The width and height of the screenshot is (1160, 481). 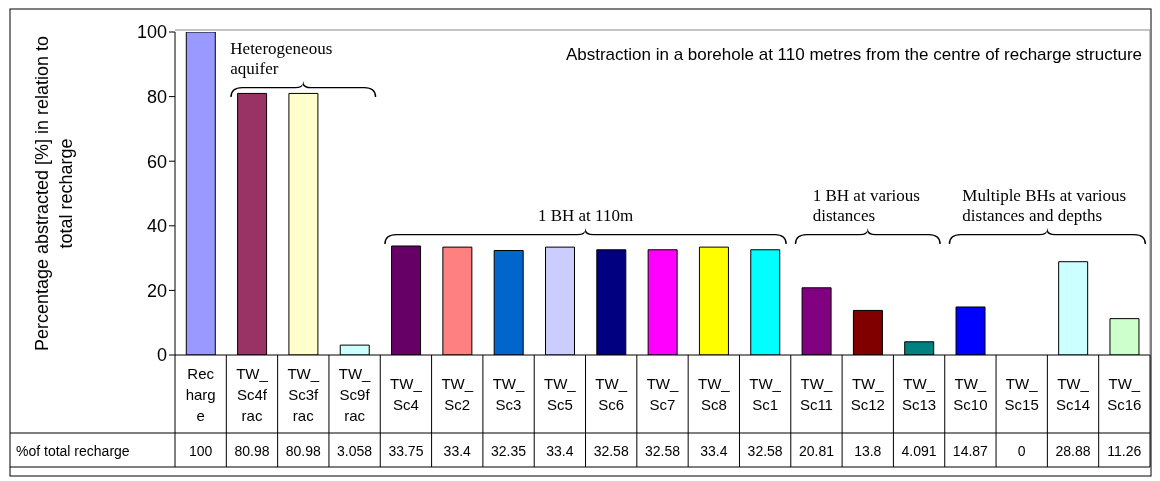 I want to click on x-tick-label: TW_Sc3, so click(x=508, y=394).